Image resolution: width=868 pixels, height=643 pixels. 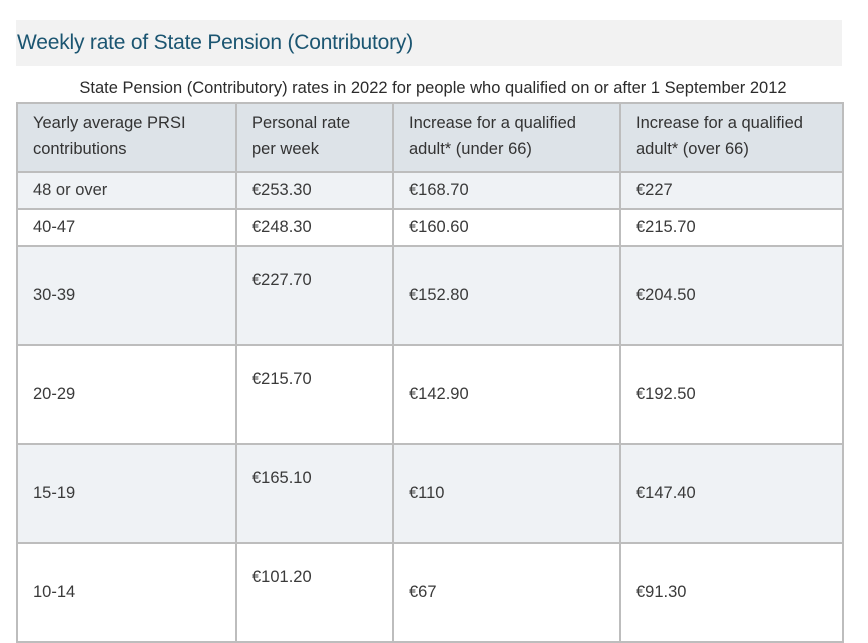 I want to click on cell-adult-under-66: €168.70, so click(x=506, y=190).